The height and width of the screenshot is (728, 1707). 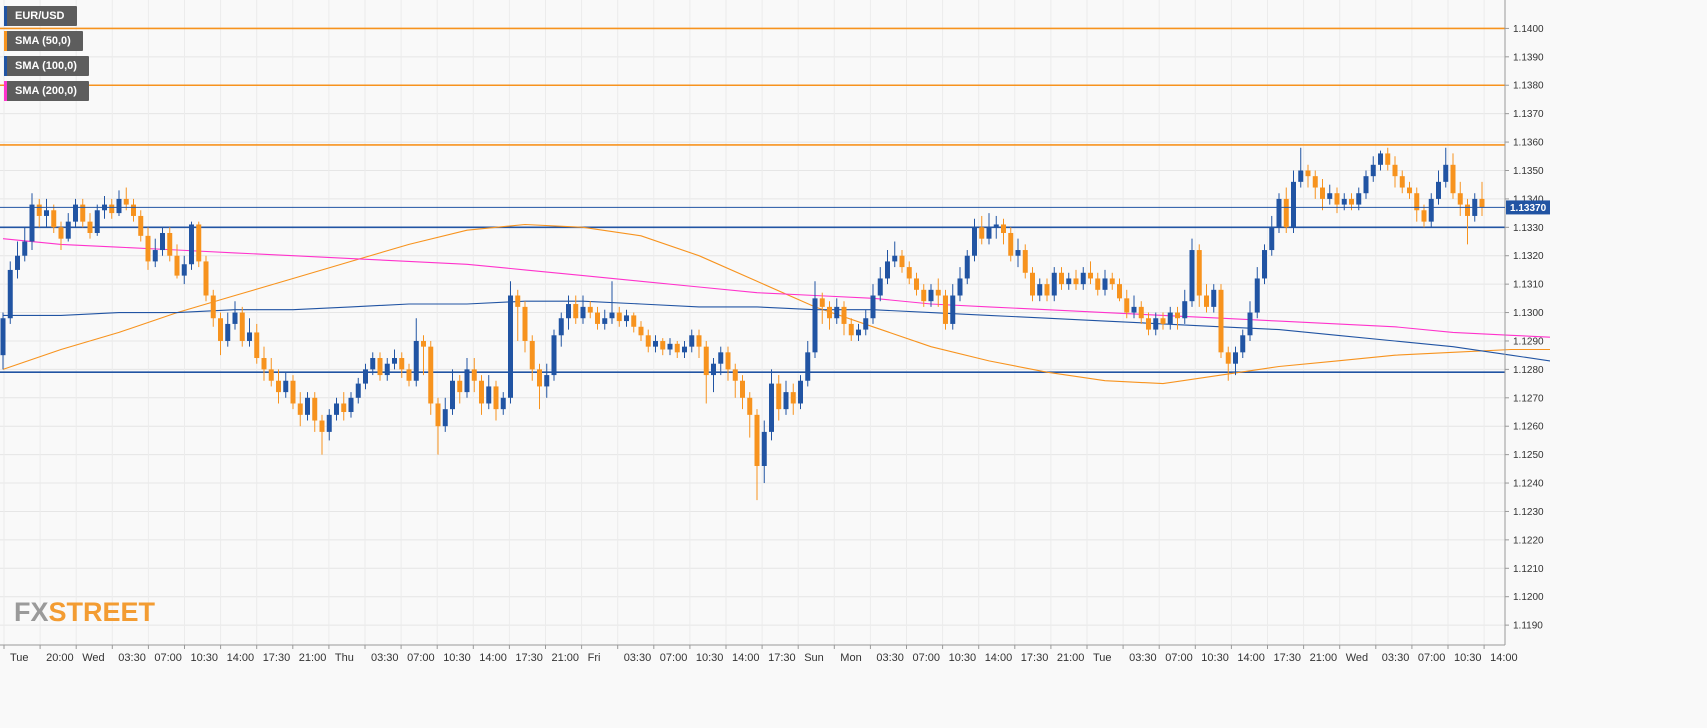 I want to click on legend-item-pair: EUR/USD, so click(x=40, y=16).